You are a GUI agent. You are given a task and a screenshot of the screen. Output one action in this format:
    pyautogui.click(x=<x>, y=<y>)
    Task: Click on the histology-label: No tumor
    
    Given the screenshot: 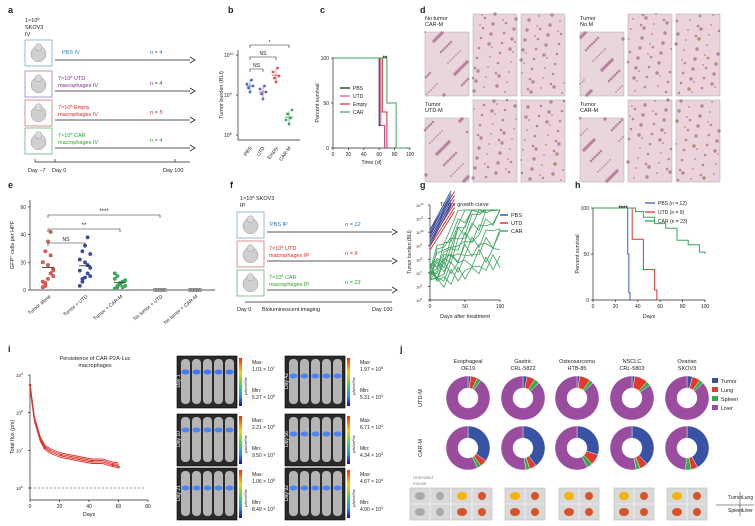 What is the action you would take?
    pyautogui.click(x=436, y=19)
    